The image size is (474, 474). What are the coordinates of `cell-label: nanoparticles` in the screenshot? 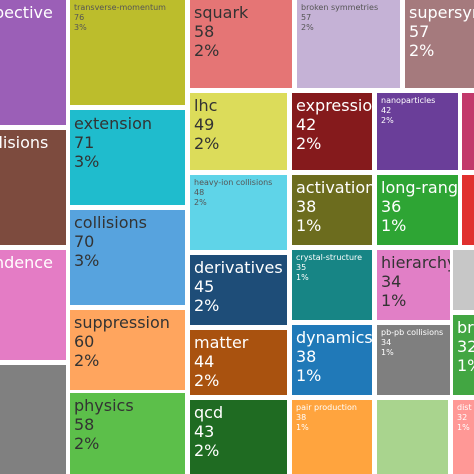 It's located at (408, 100).